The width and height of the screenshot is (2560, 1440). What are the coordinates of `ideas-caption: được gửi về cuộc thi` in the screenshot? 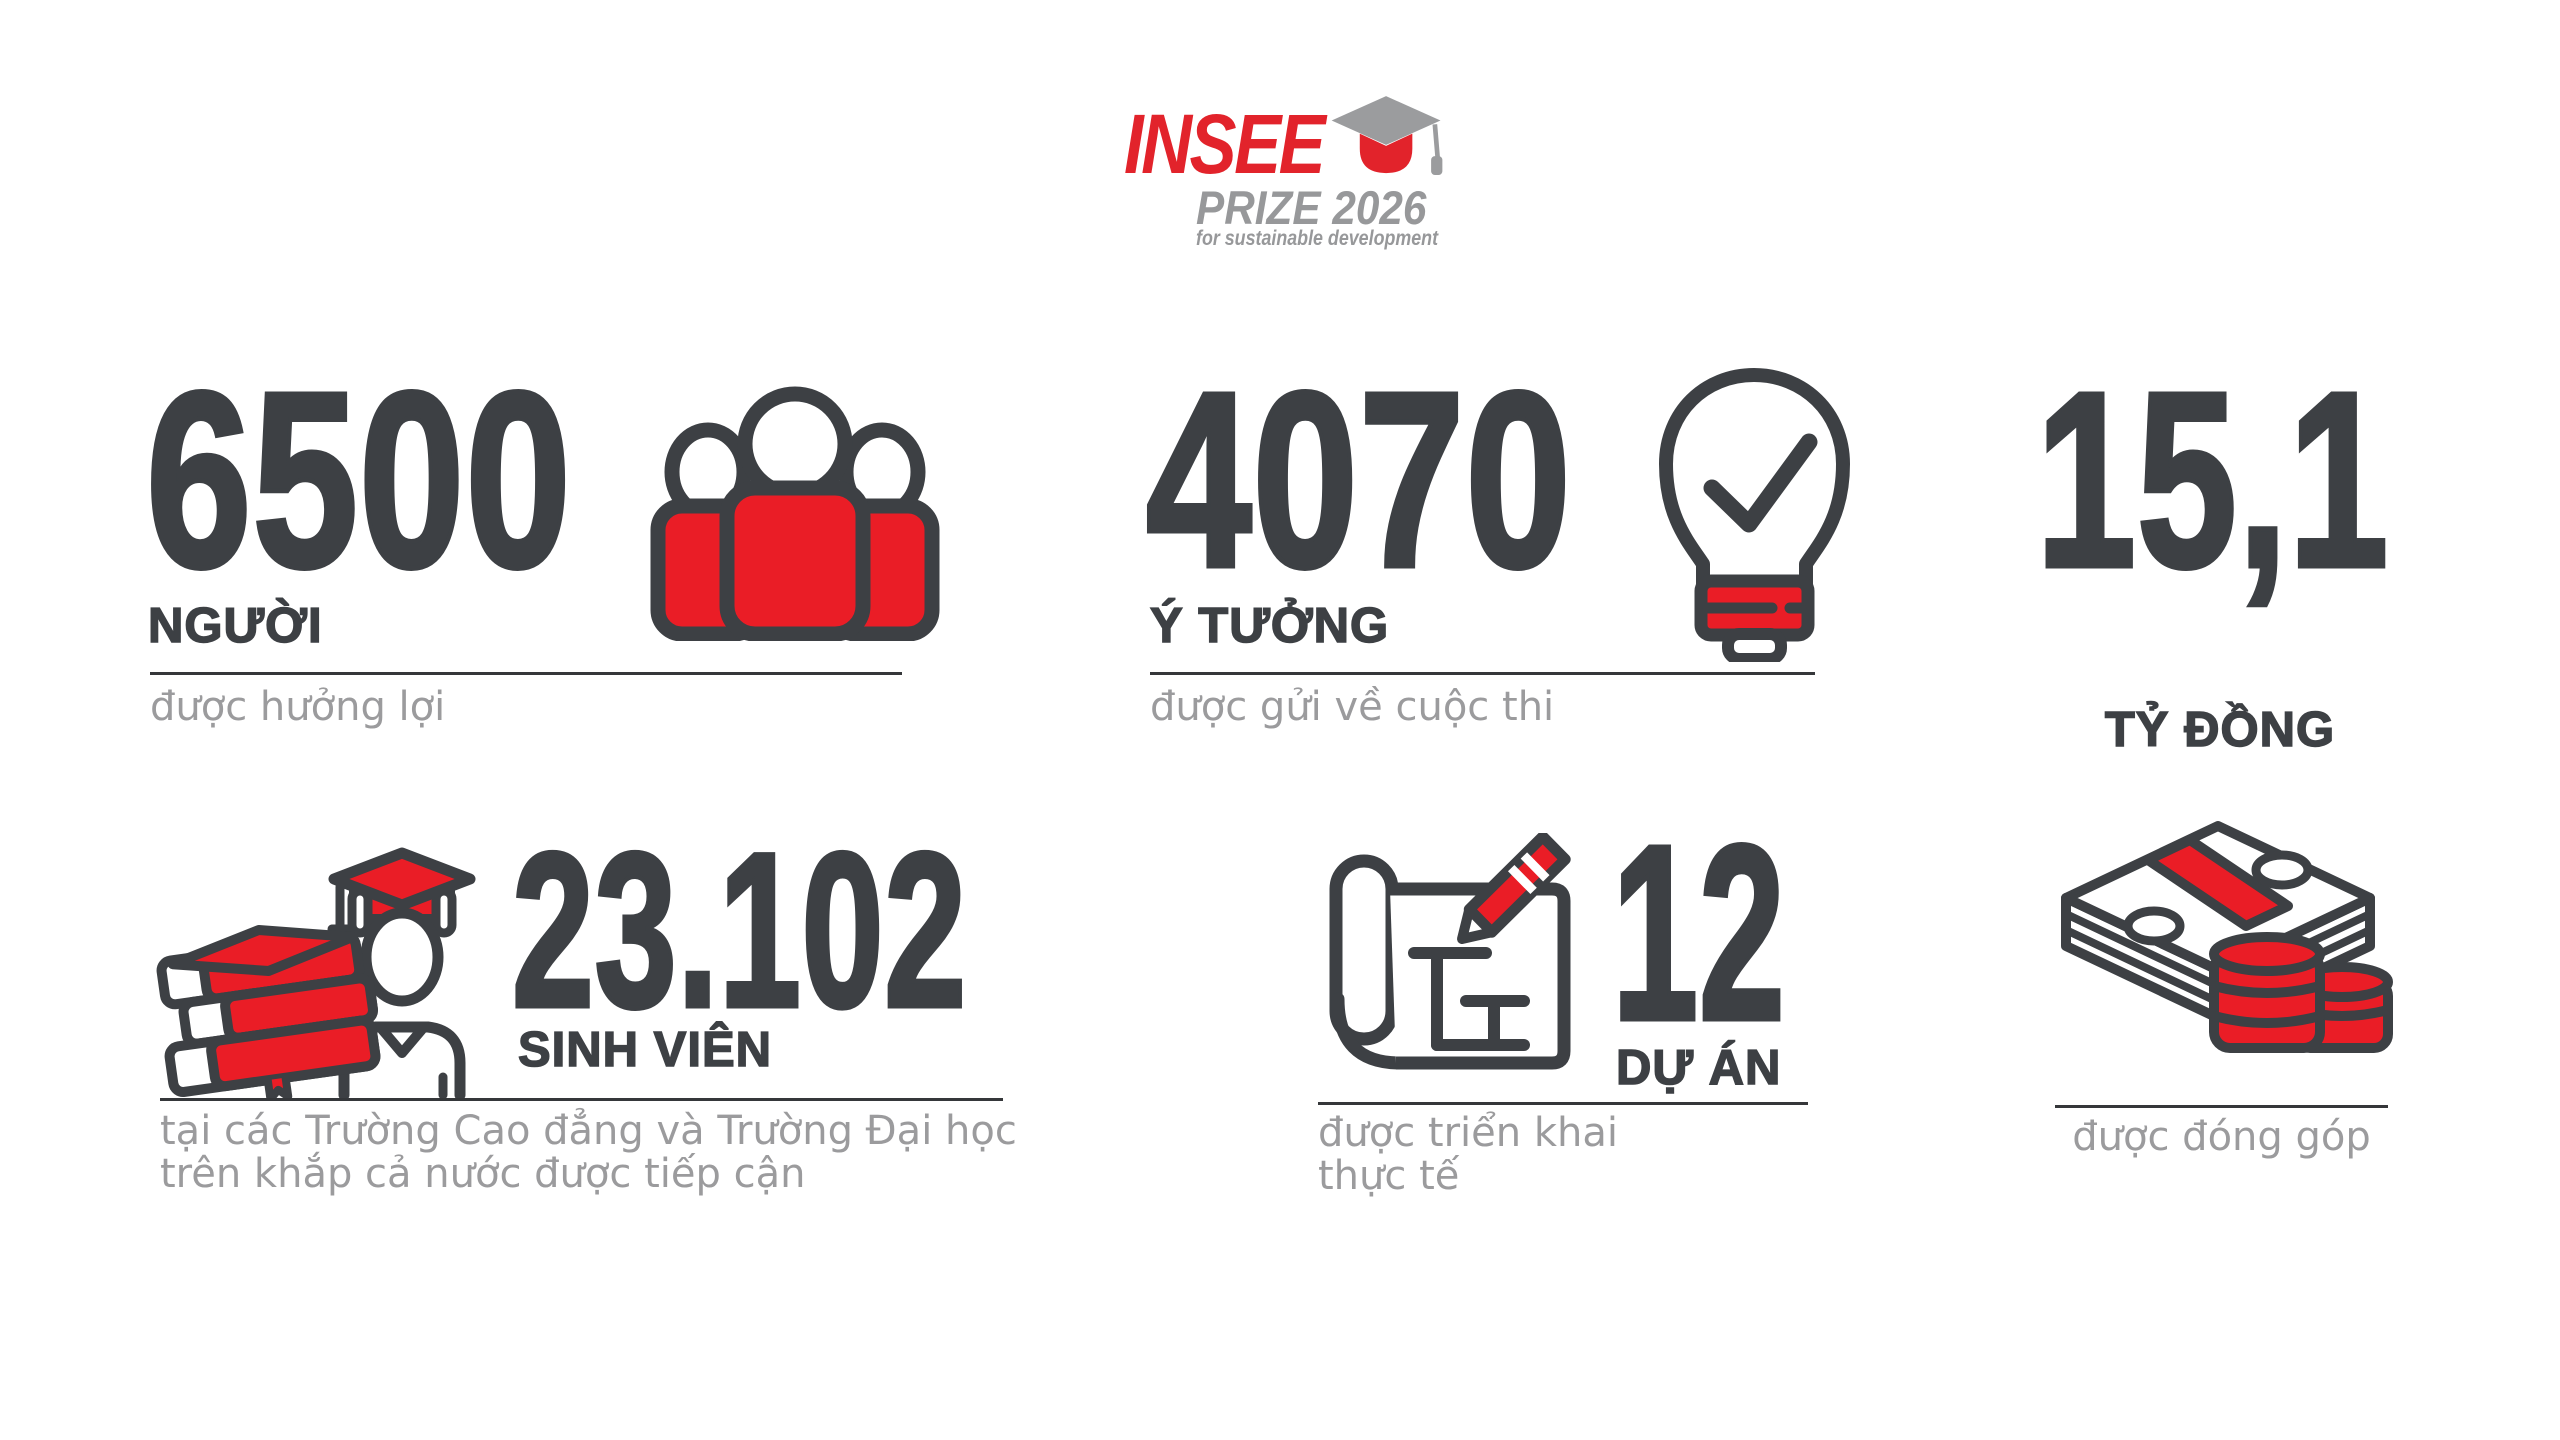 It's located at (1352, 707).